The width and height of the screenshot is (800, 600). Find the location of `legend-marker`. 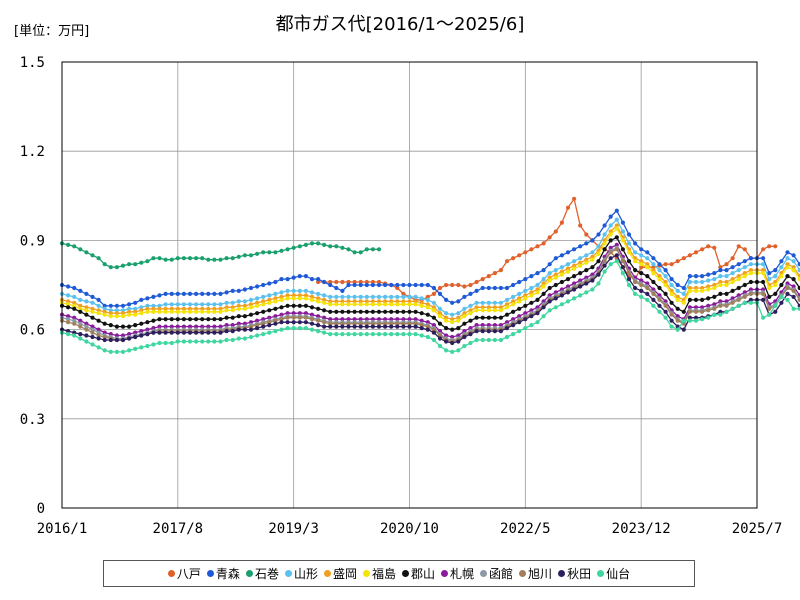

legend-marker is located at coordinates (523, 573).